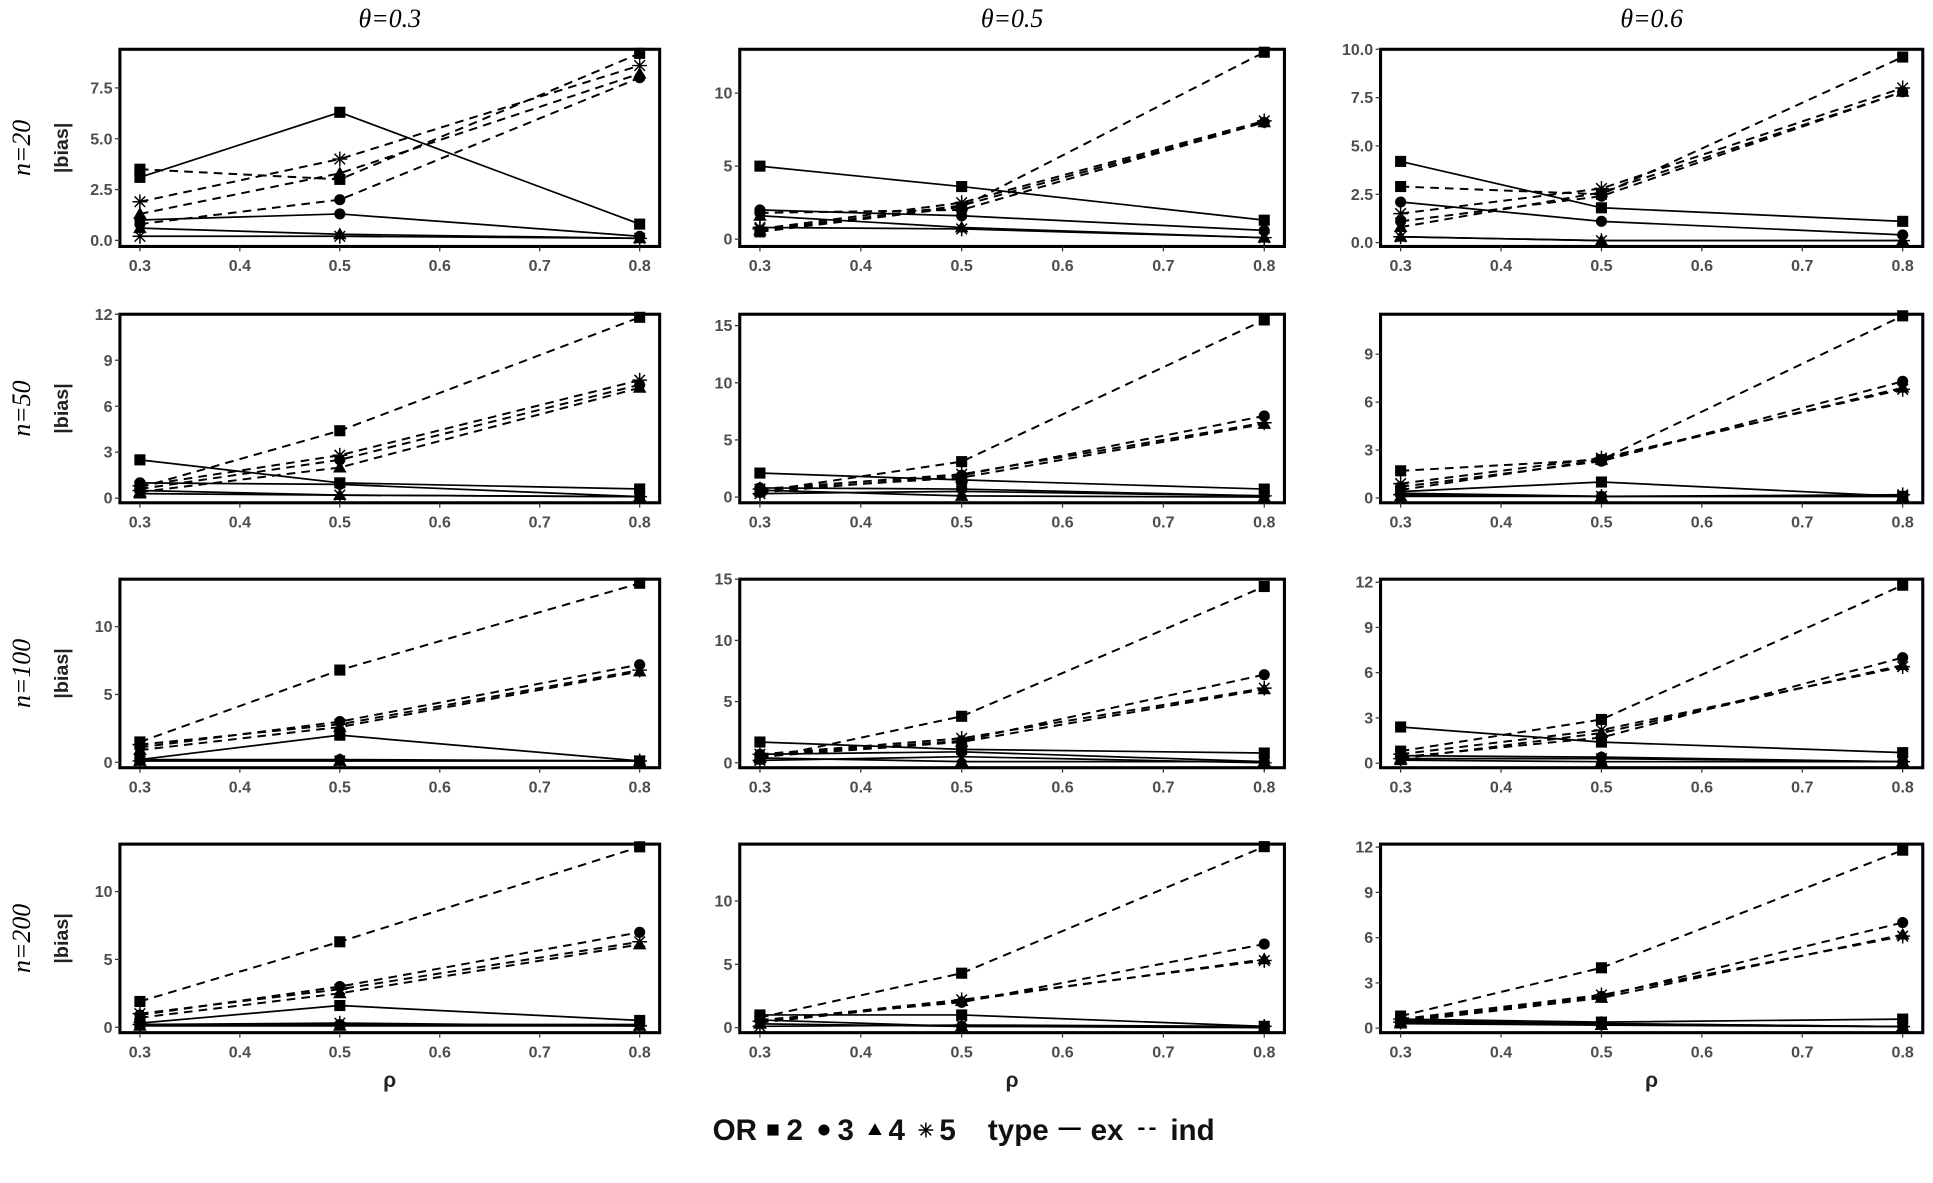 This screenshot has height=1183, width=1933. Describe the element at coordinates (724, 326) in the screenshot. I see `y-tick-label: 15` at that location.